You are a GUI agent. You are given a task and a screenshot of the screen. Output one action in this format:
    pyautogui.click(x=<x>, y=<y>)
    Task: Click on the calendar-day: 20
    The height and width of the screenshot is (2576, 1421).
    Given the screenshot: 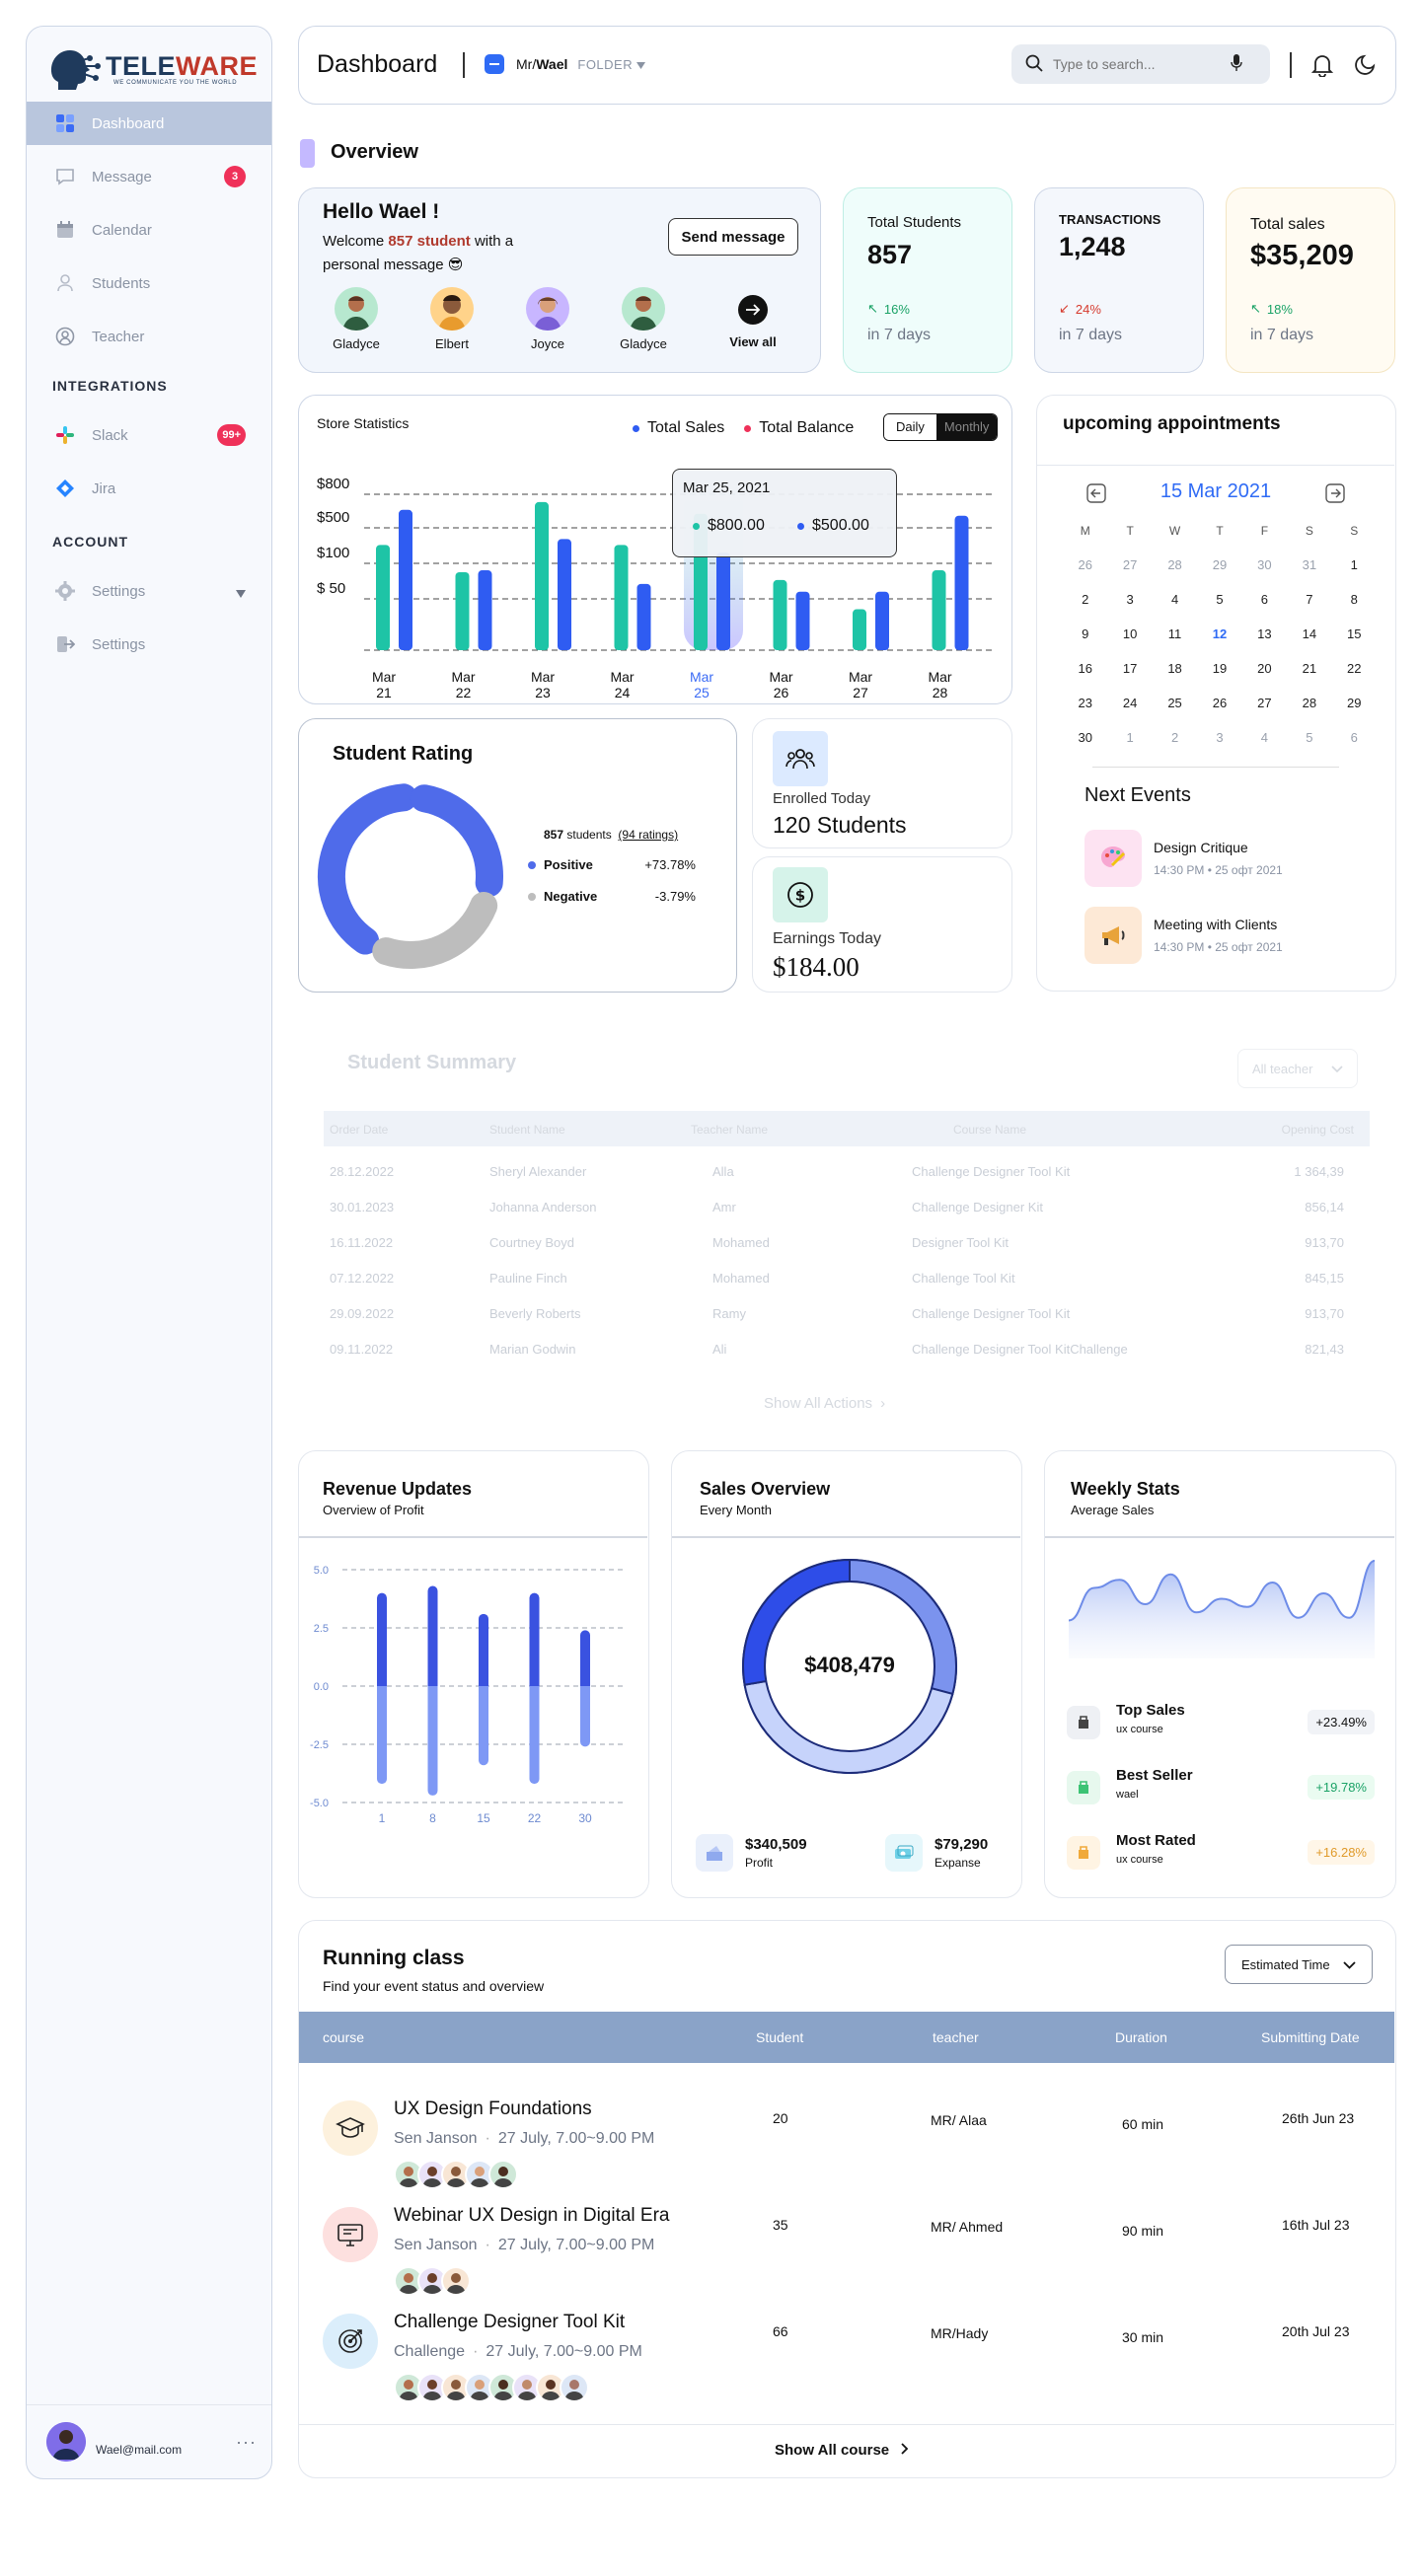 What is the action you would take?
    pyautogui.click(x=1265, y=668)
    